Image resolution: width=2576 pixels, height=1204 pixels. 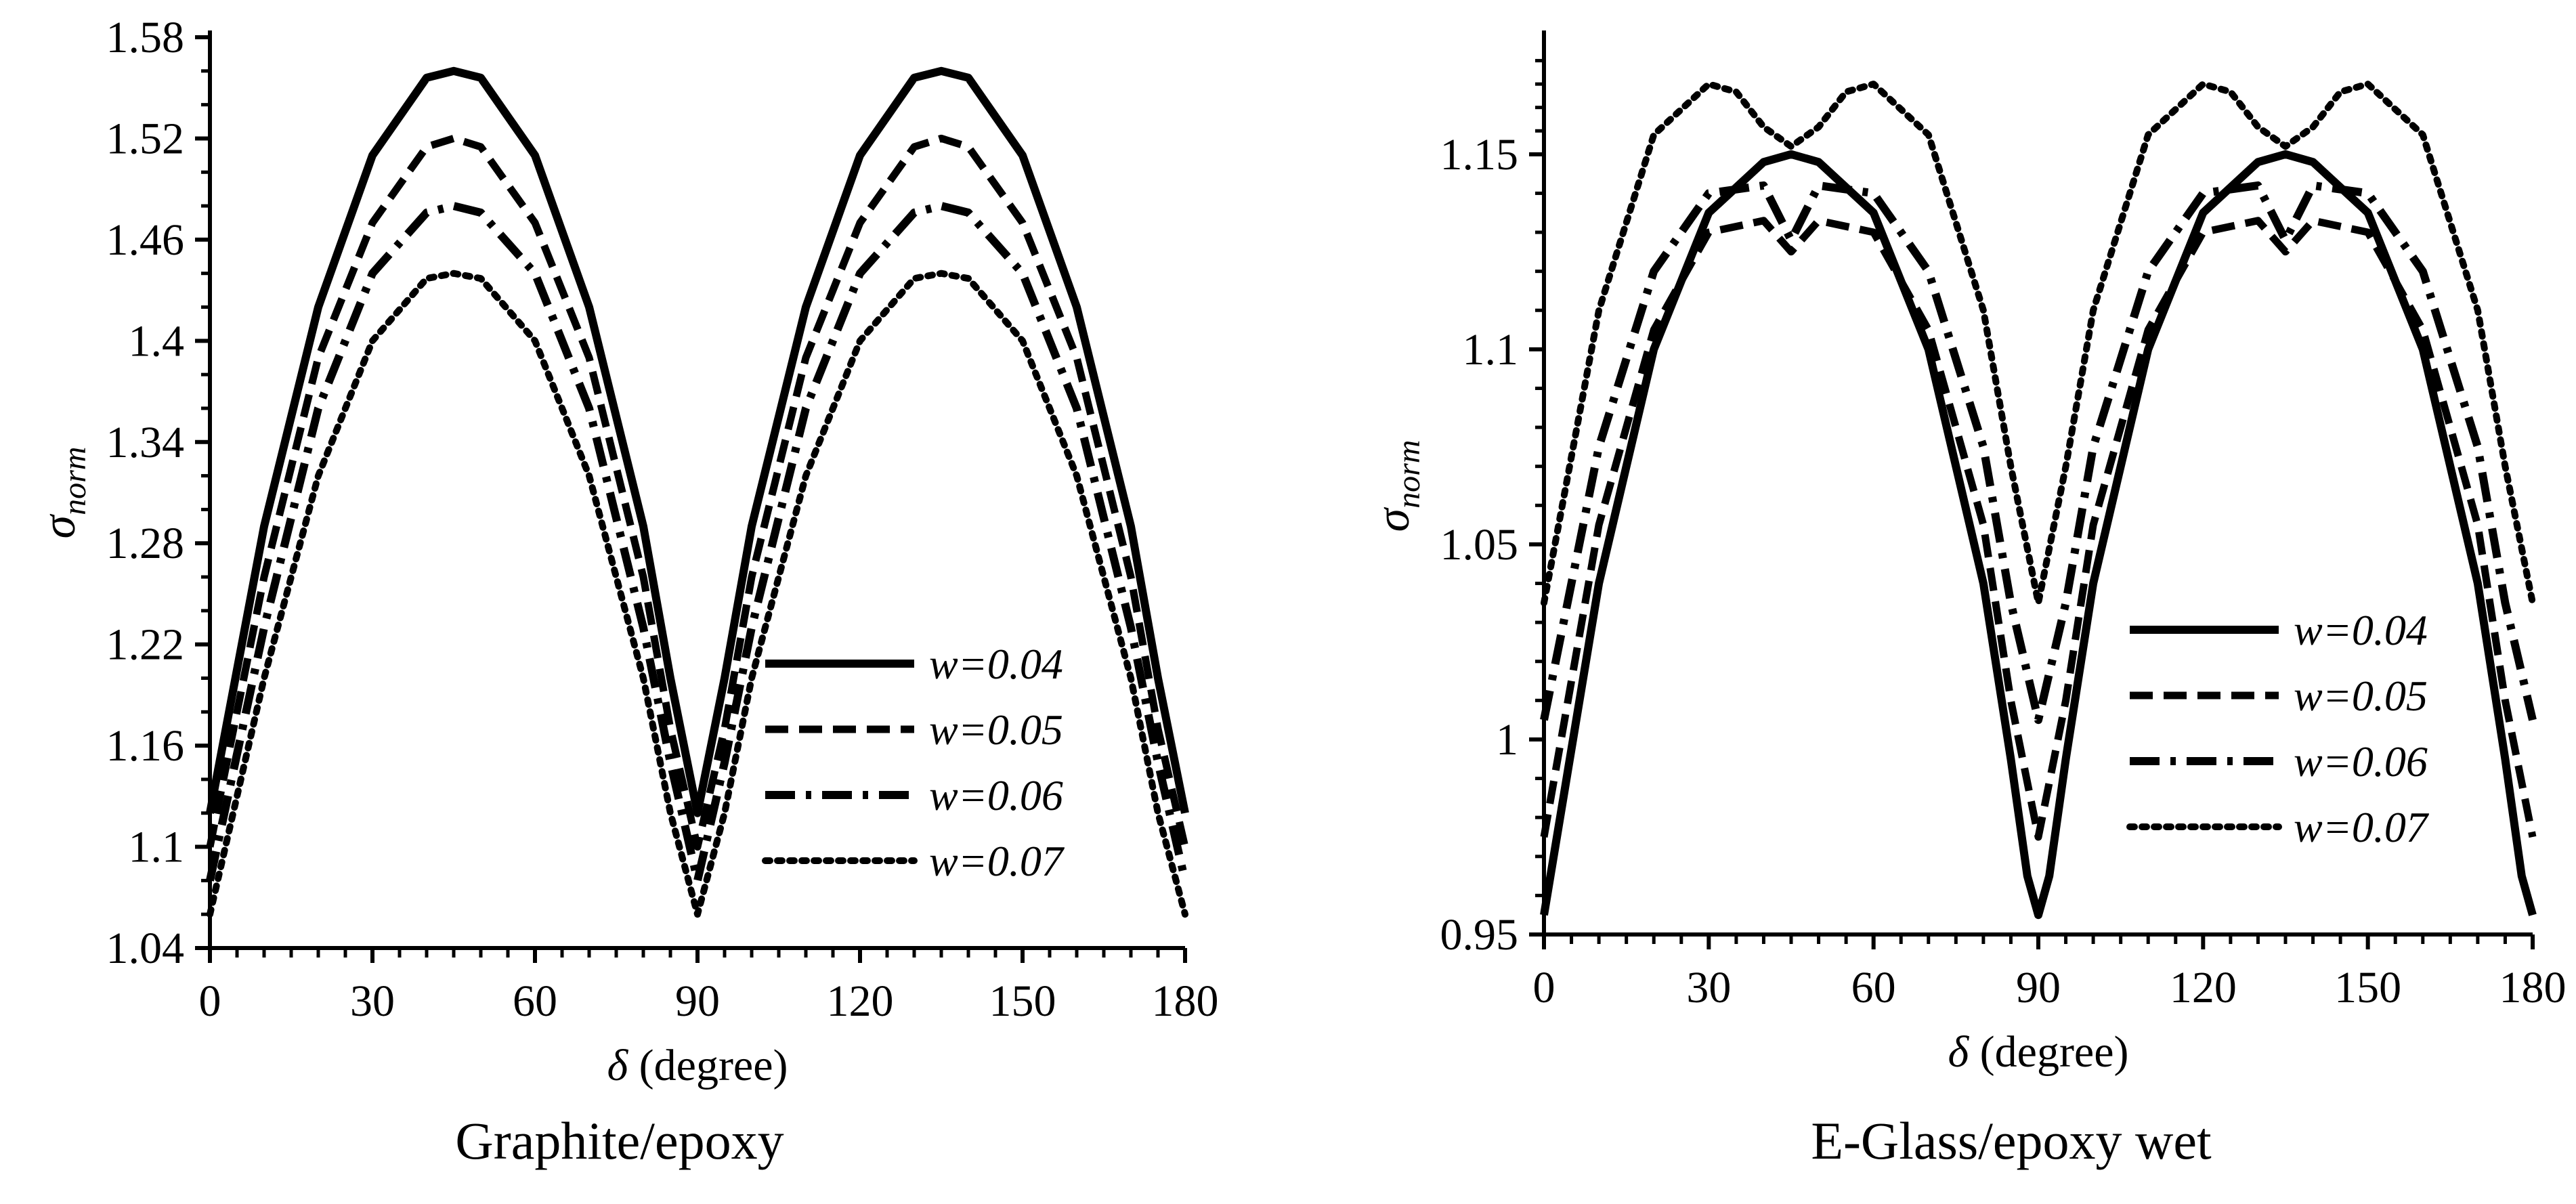 What do you see at coordinates (2011, 1140) in the screenshot?
I see `caption-eglass-epoxy-wet: E-Glass/epoxy wet` at bounding box center [2011, 1140].